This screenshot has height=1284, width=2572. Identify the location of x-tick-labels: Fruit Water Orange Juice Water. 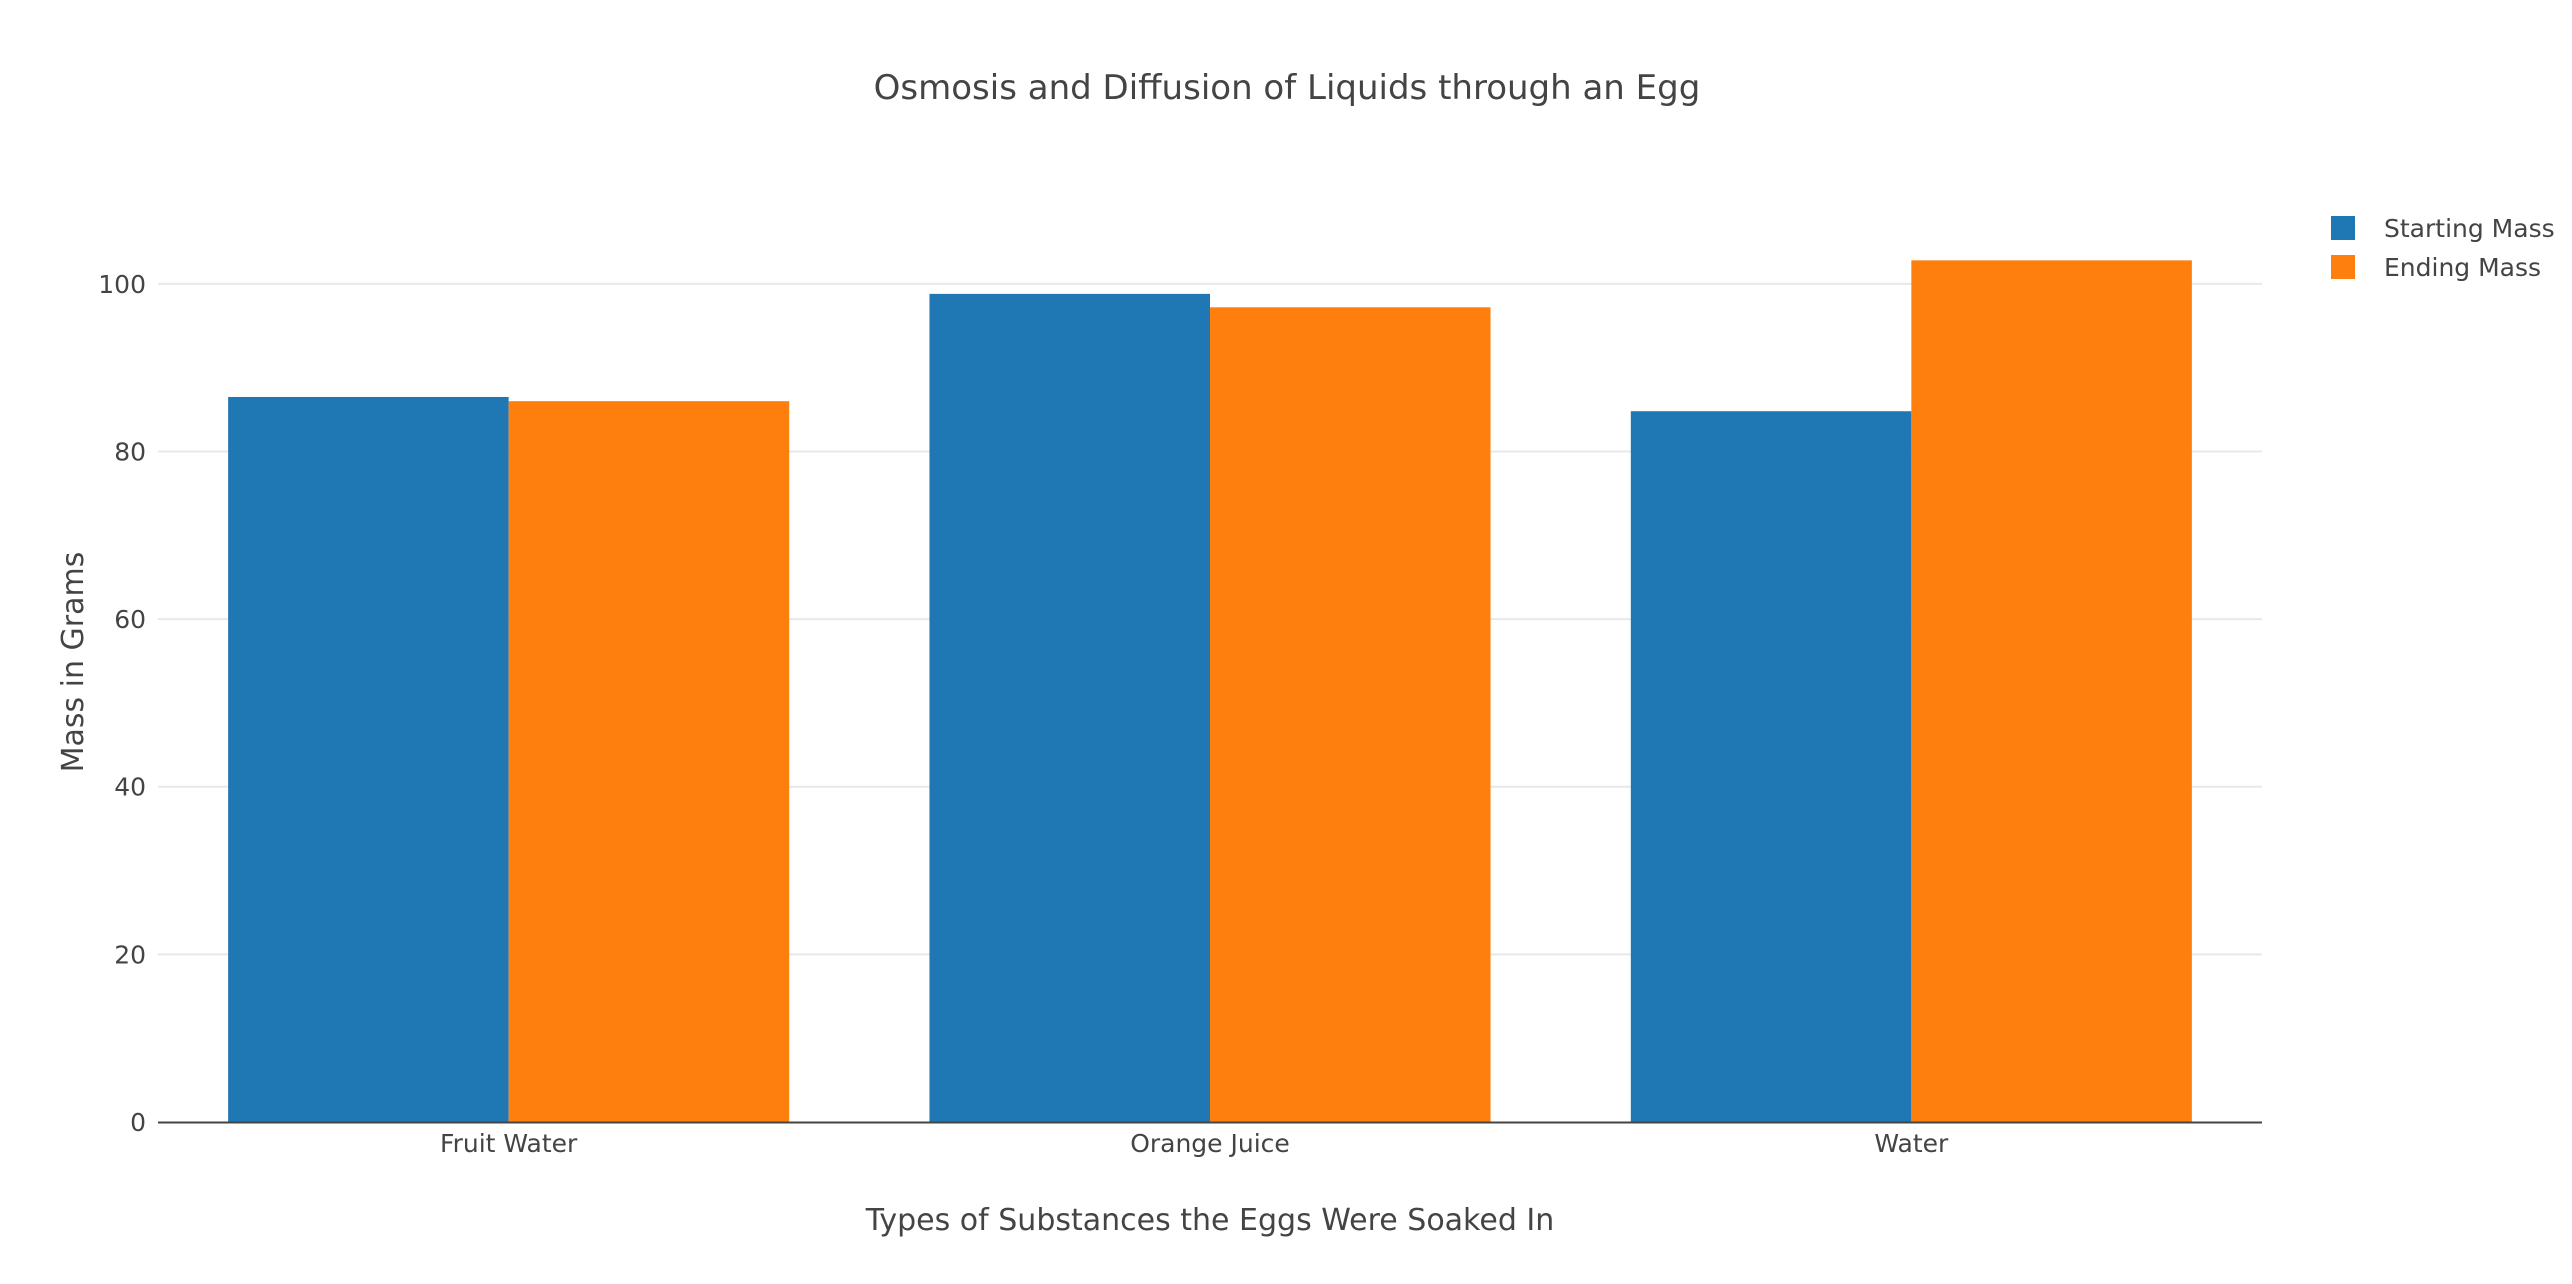
(1194, 1143).